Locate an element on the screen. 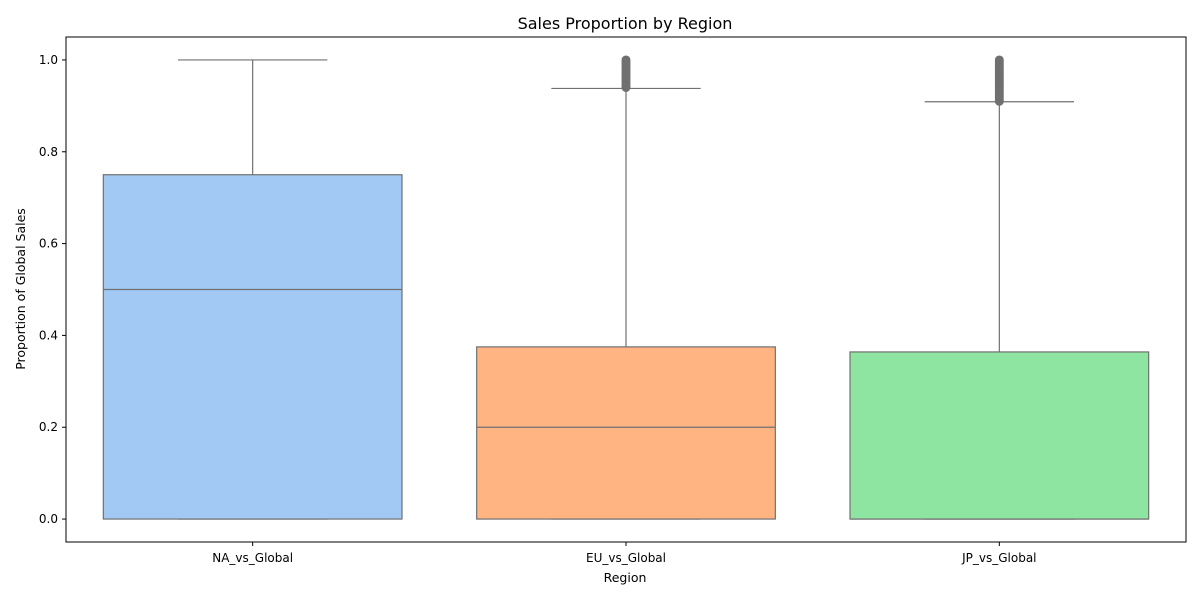 The image size is (1200, 600). y-tick-label: 0.0 is located at coordinates (48, 519).